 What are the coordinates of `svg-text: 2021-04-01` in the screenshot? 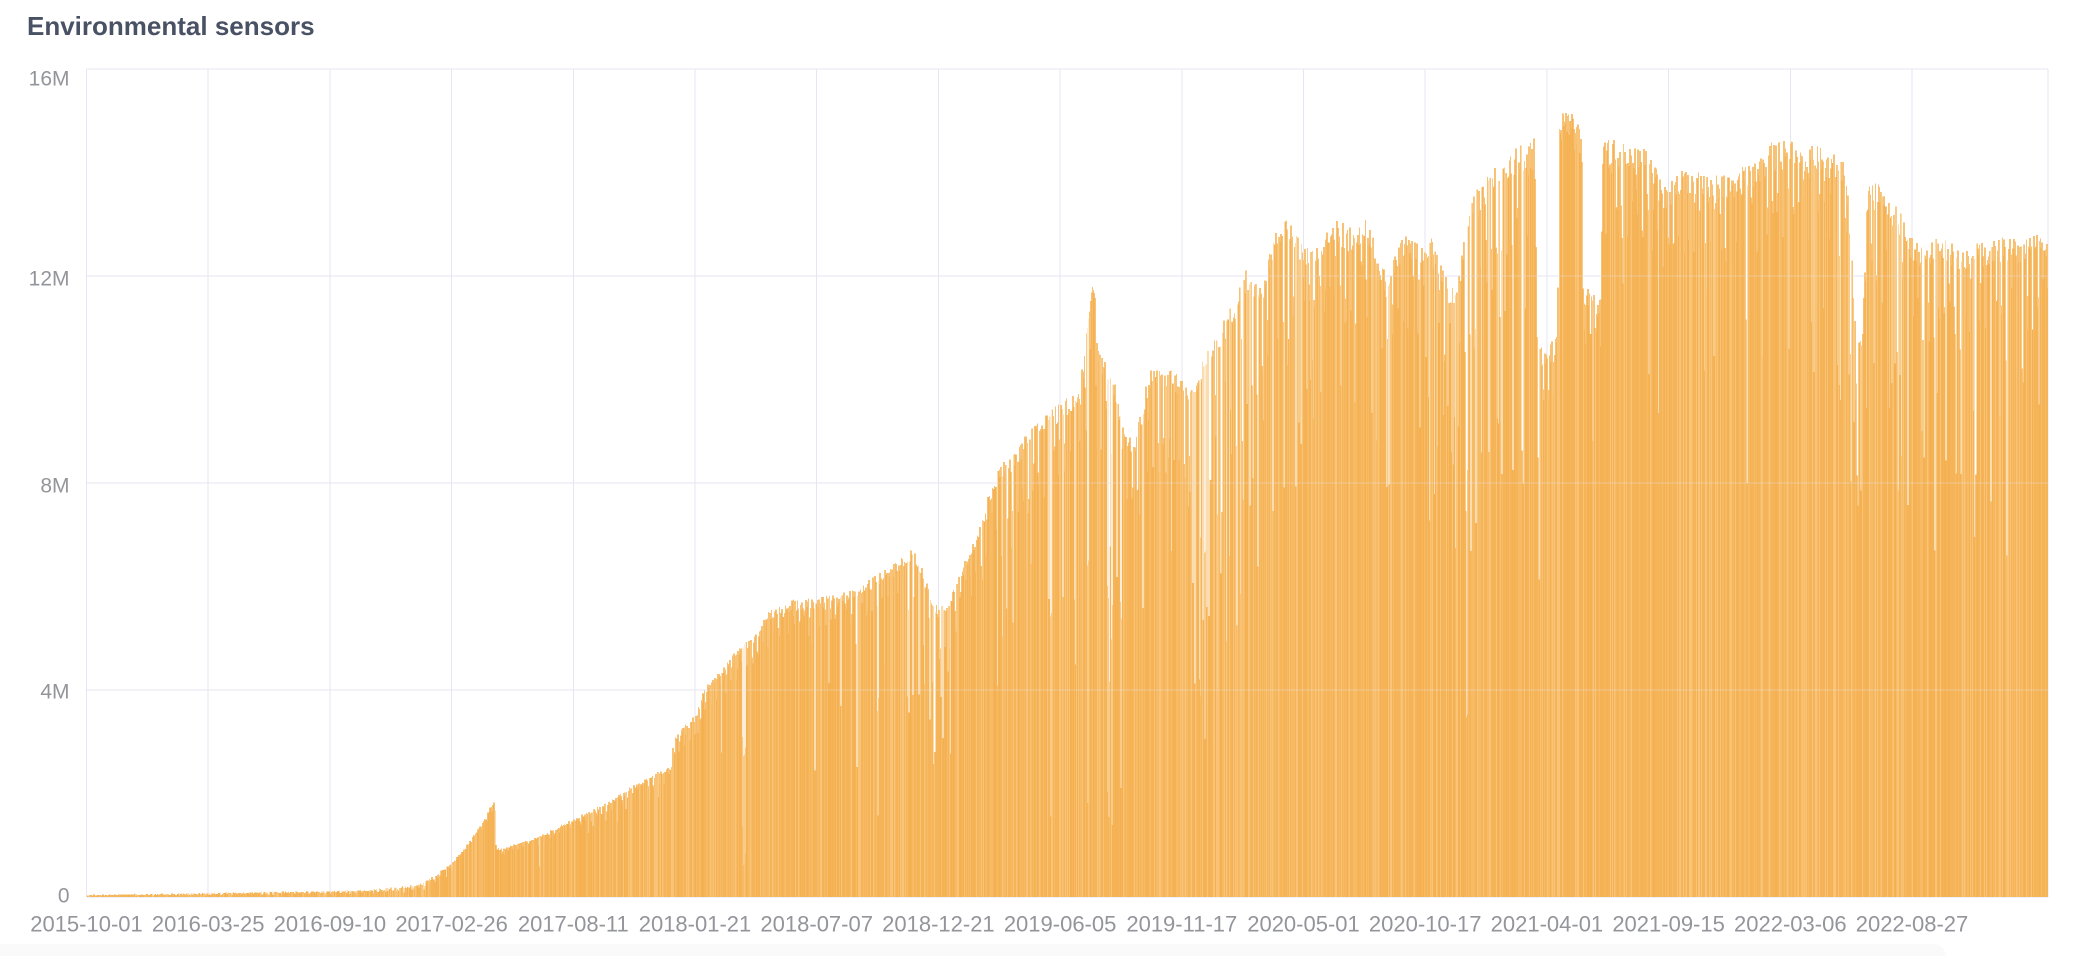 It's located at (1547, 924).